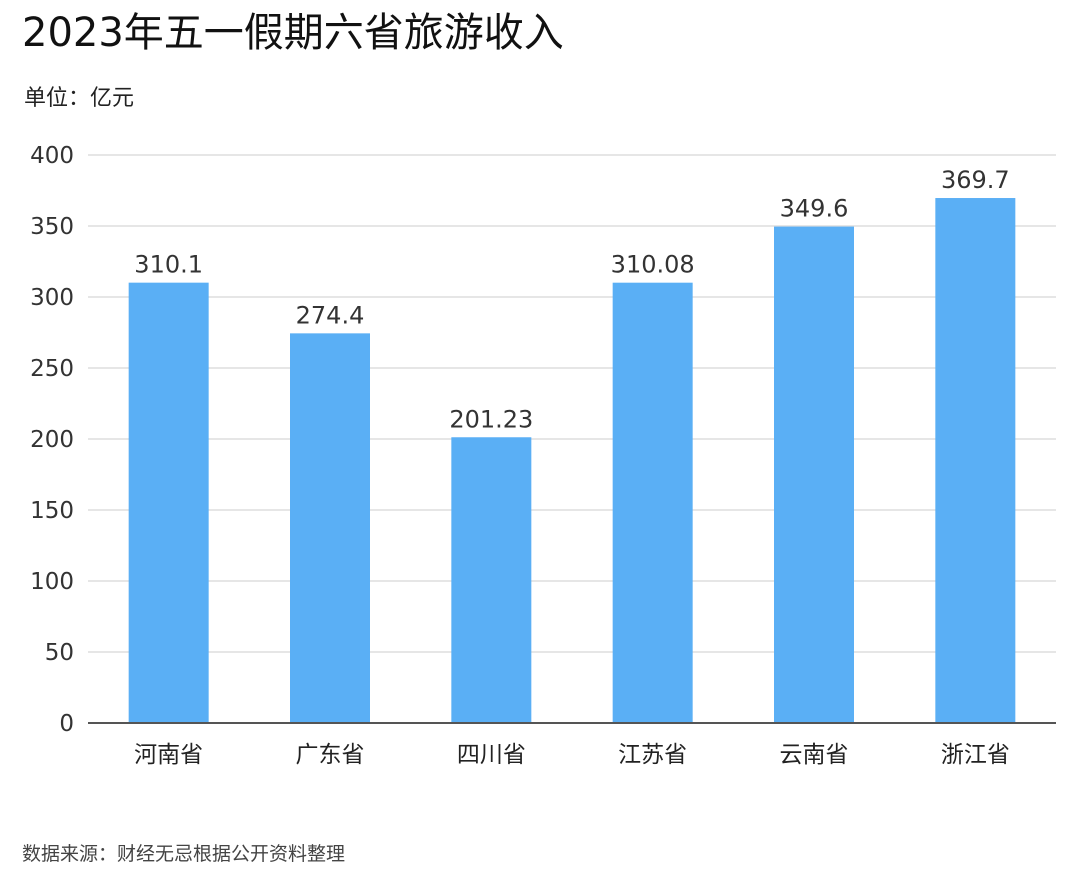 This screenshot has width=1080, height=878. Describe the element at coordinates (653, 265) in the screenshot. I see `bar-value-label: 310.08` at that location.